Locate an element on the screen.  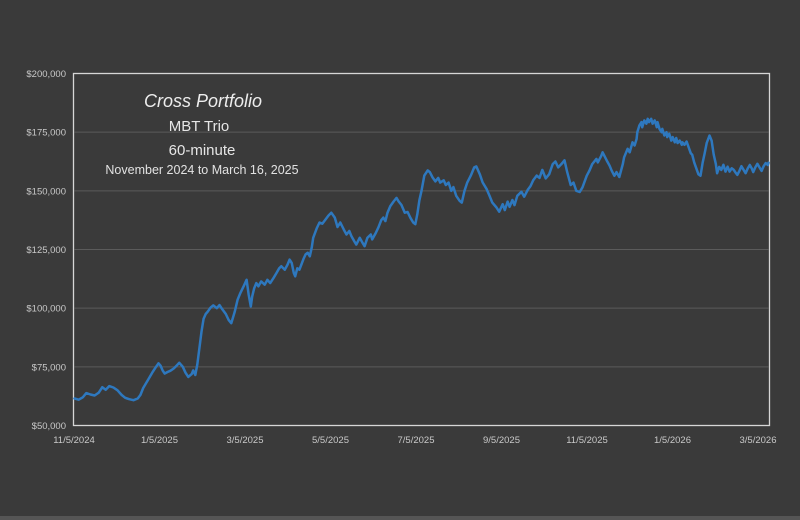
chart-subtitle-timeframe: 60-minute is located at coordinates (202, 150).